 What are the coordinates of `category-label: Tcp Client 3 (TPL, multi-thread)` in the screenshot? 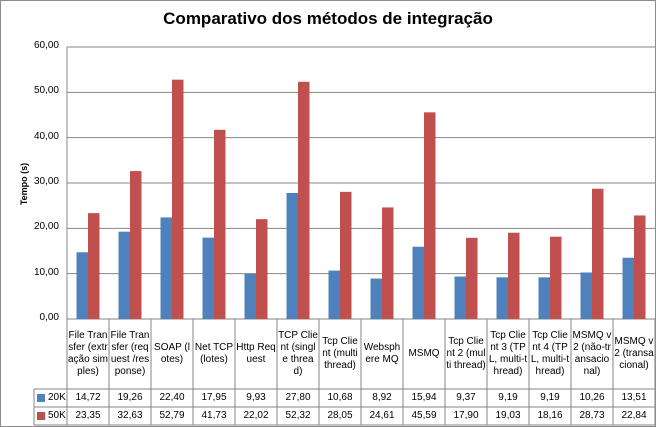 It's located at (508, 353).